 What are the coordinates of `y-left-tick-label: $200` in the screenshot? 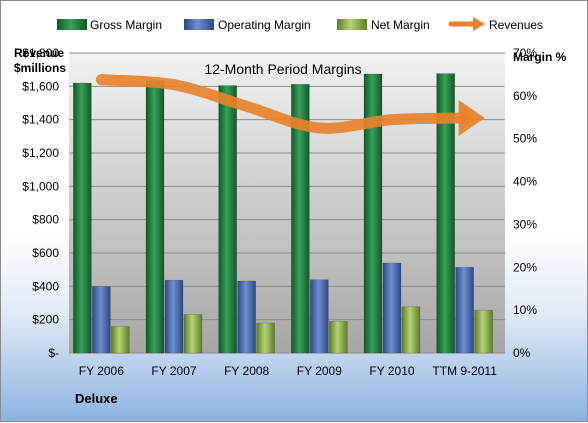 It's located at (45, 320).